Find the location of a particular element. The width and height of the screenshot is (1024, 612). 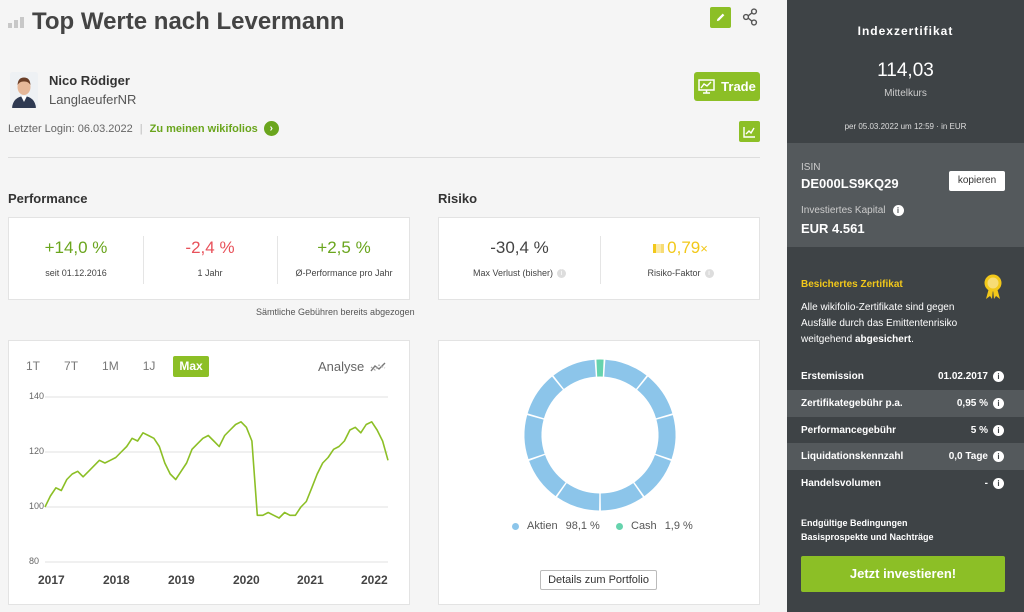

final-terms-link: Endgültige Bedingungen is located at coordinates (854, 523).